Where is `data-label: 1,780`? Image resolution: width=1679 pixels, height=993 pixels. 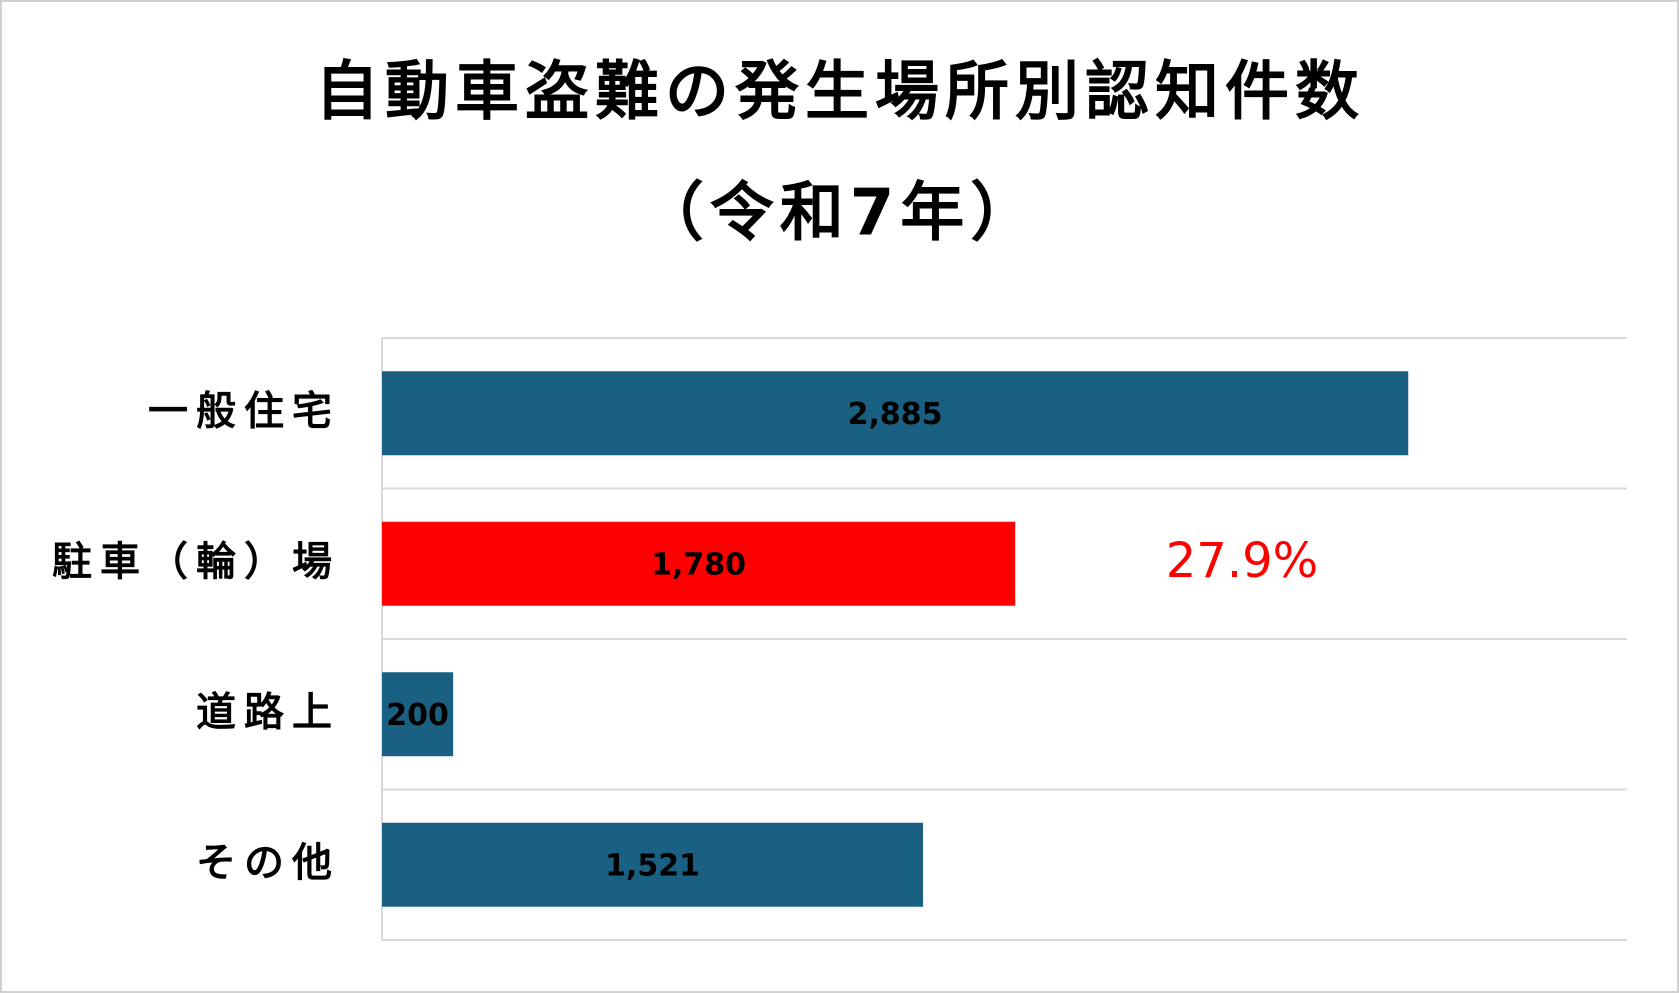
data-label: 1,780 is located at coordinates (698, 564).